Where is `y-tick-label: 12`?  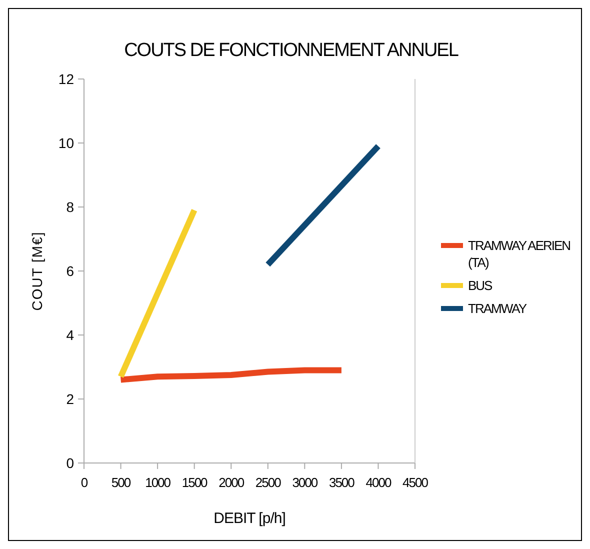
y-tick-label: 12 is located at coordinates (66, 79).